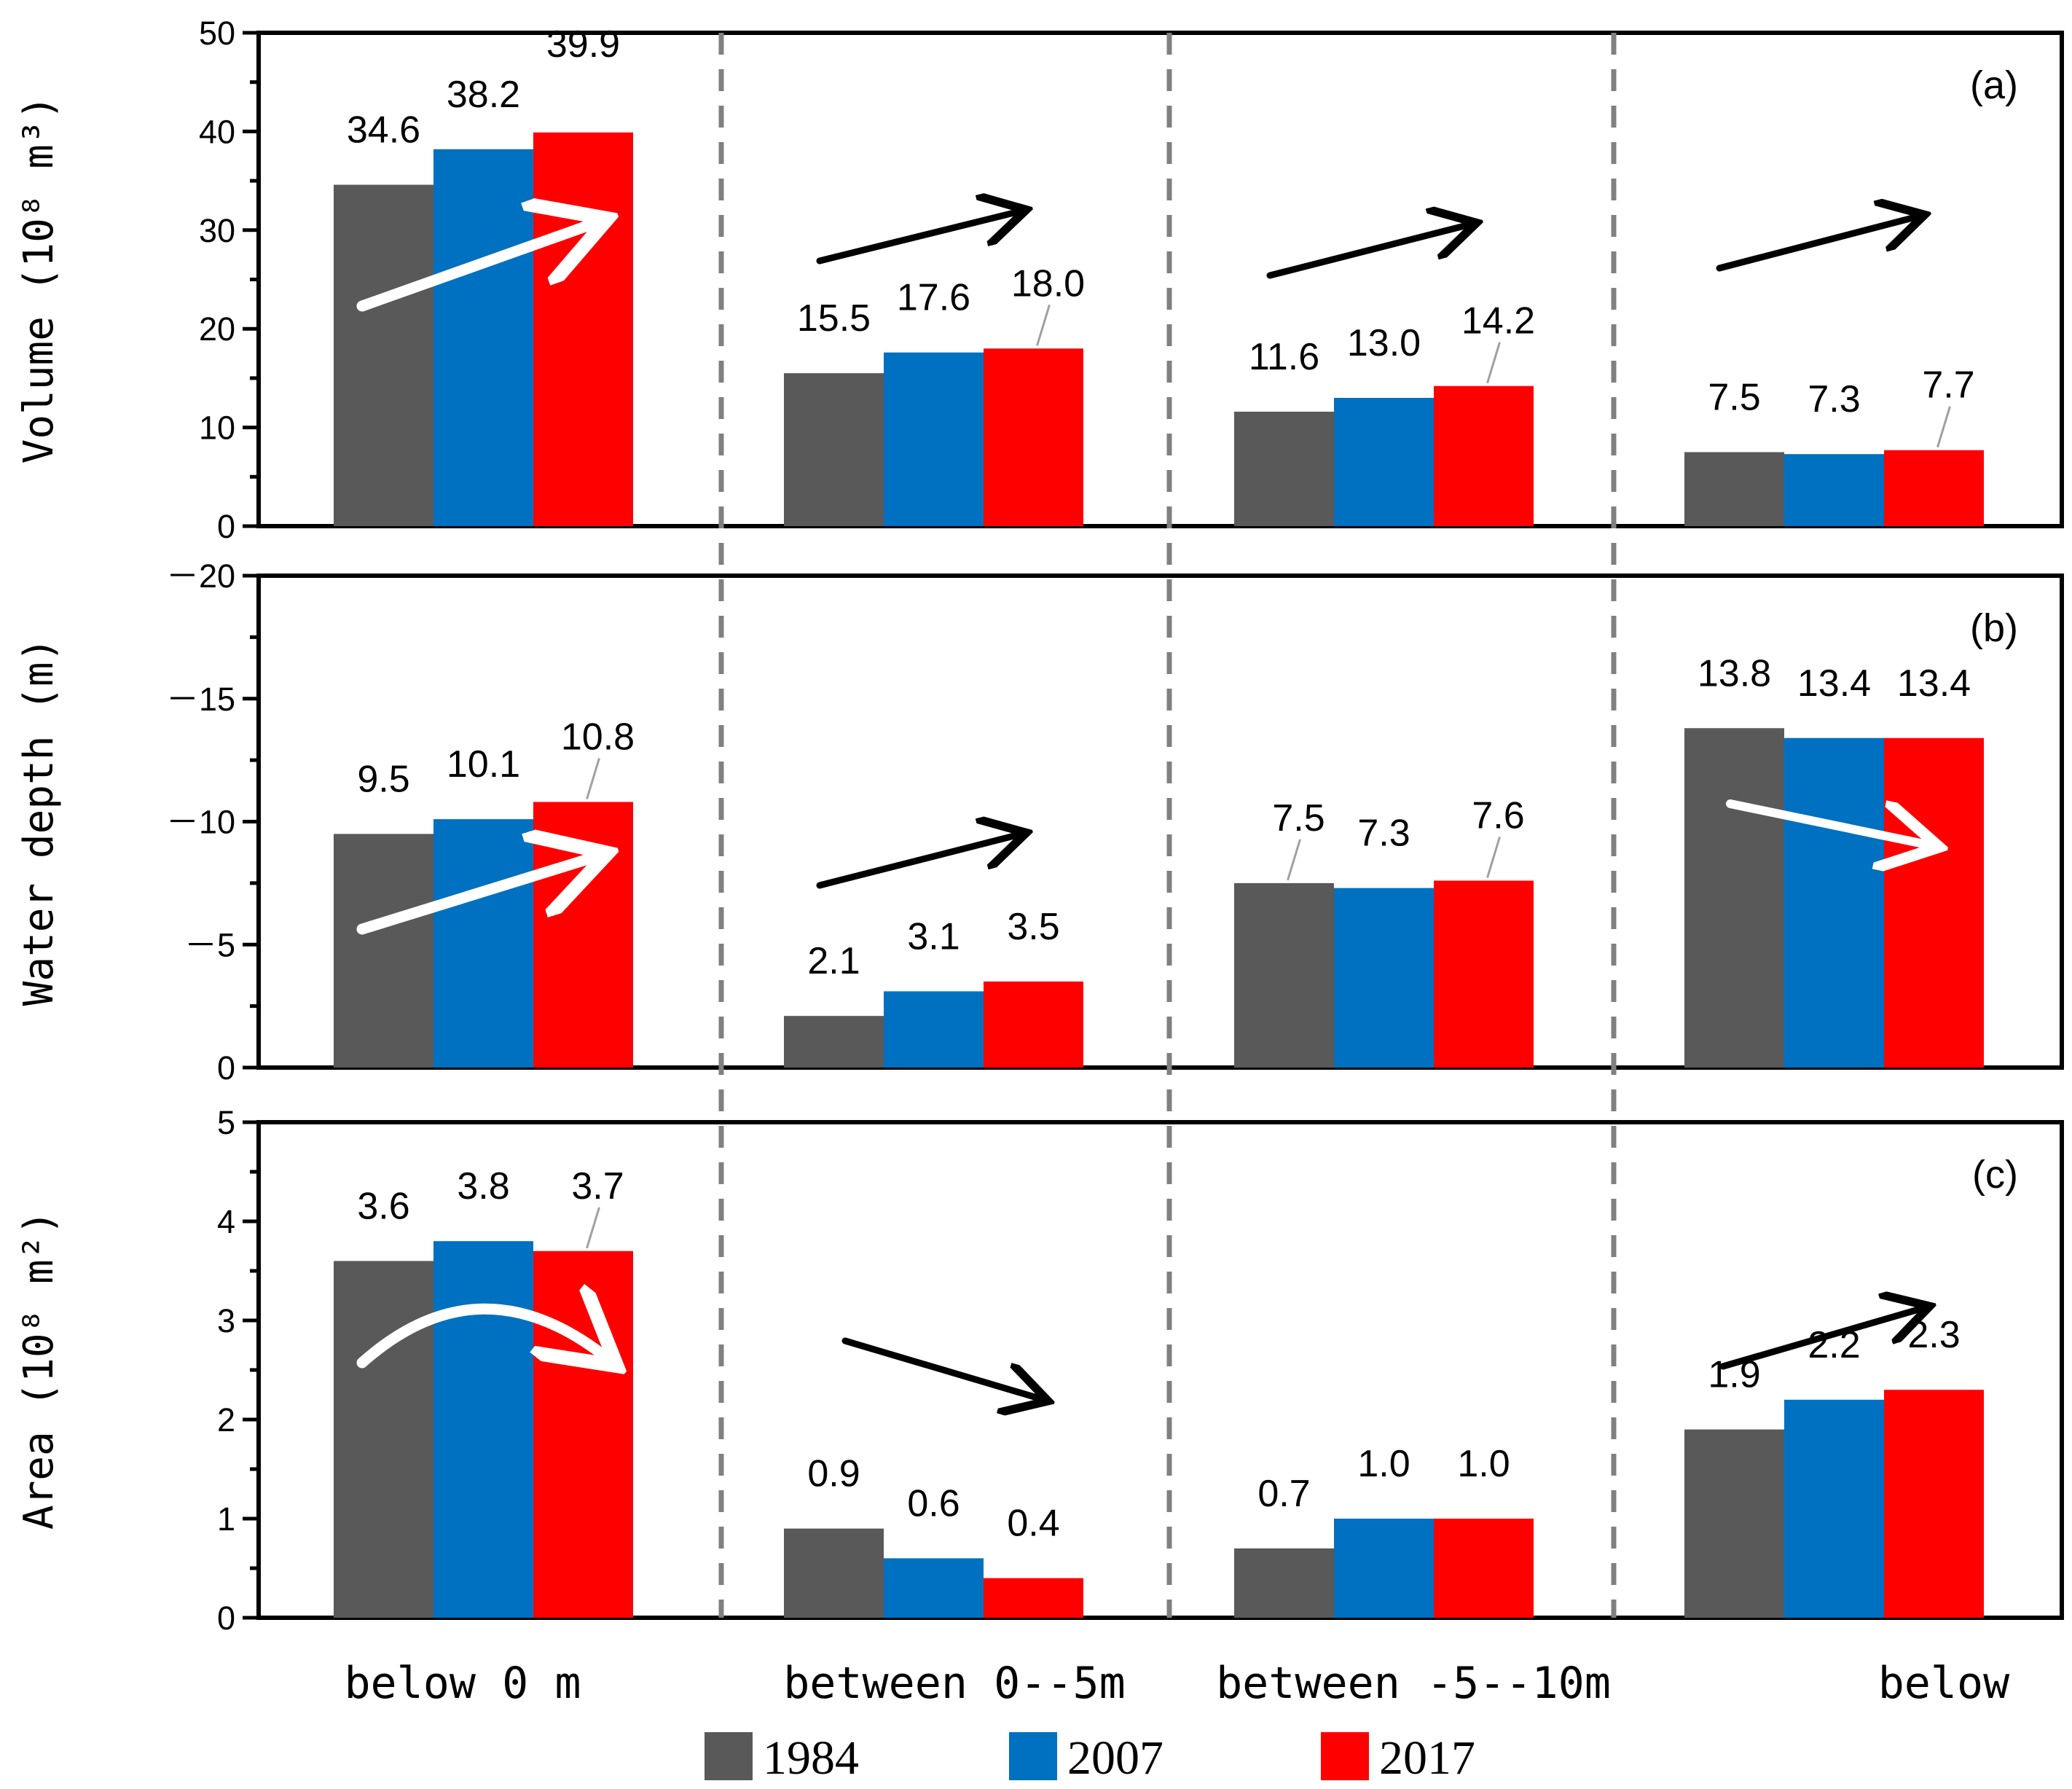 This screenshot has height=1789, width=2072. I want to click on y-tick-label: 5, so click(226, 1123).